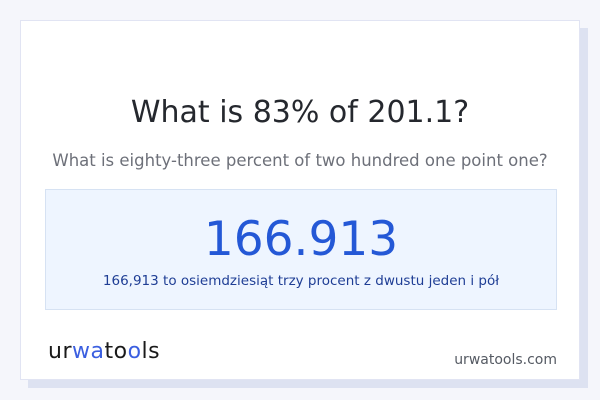 Image resolution: width=600 pixels, height=400 pixels. I want to click on page-title: What is 83% of 201.1?, so click(300, 112).